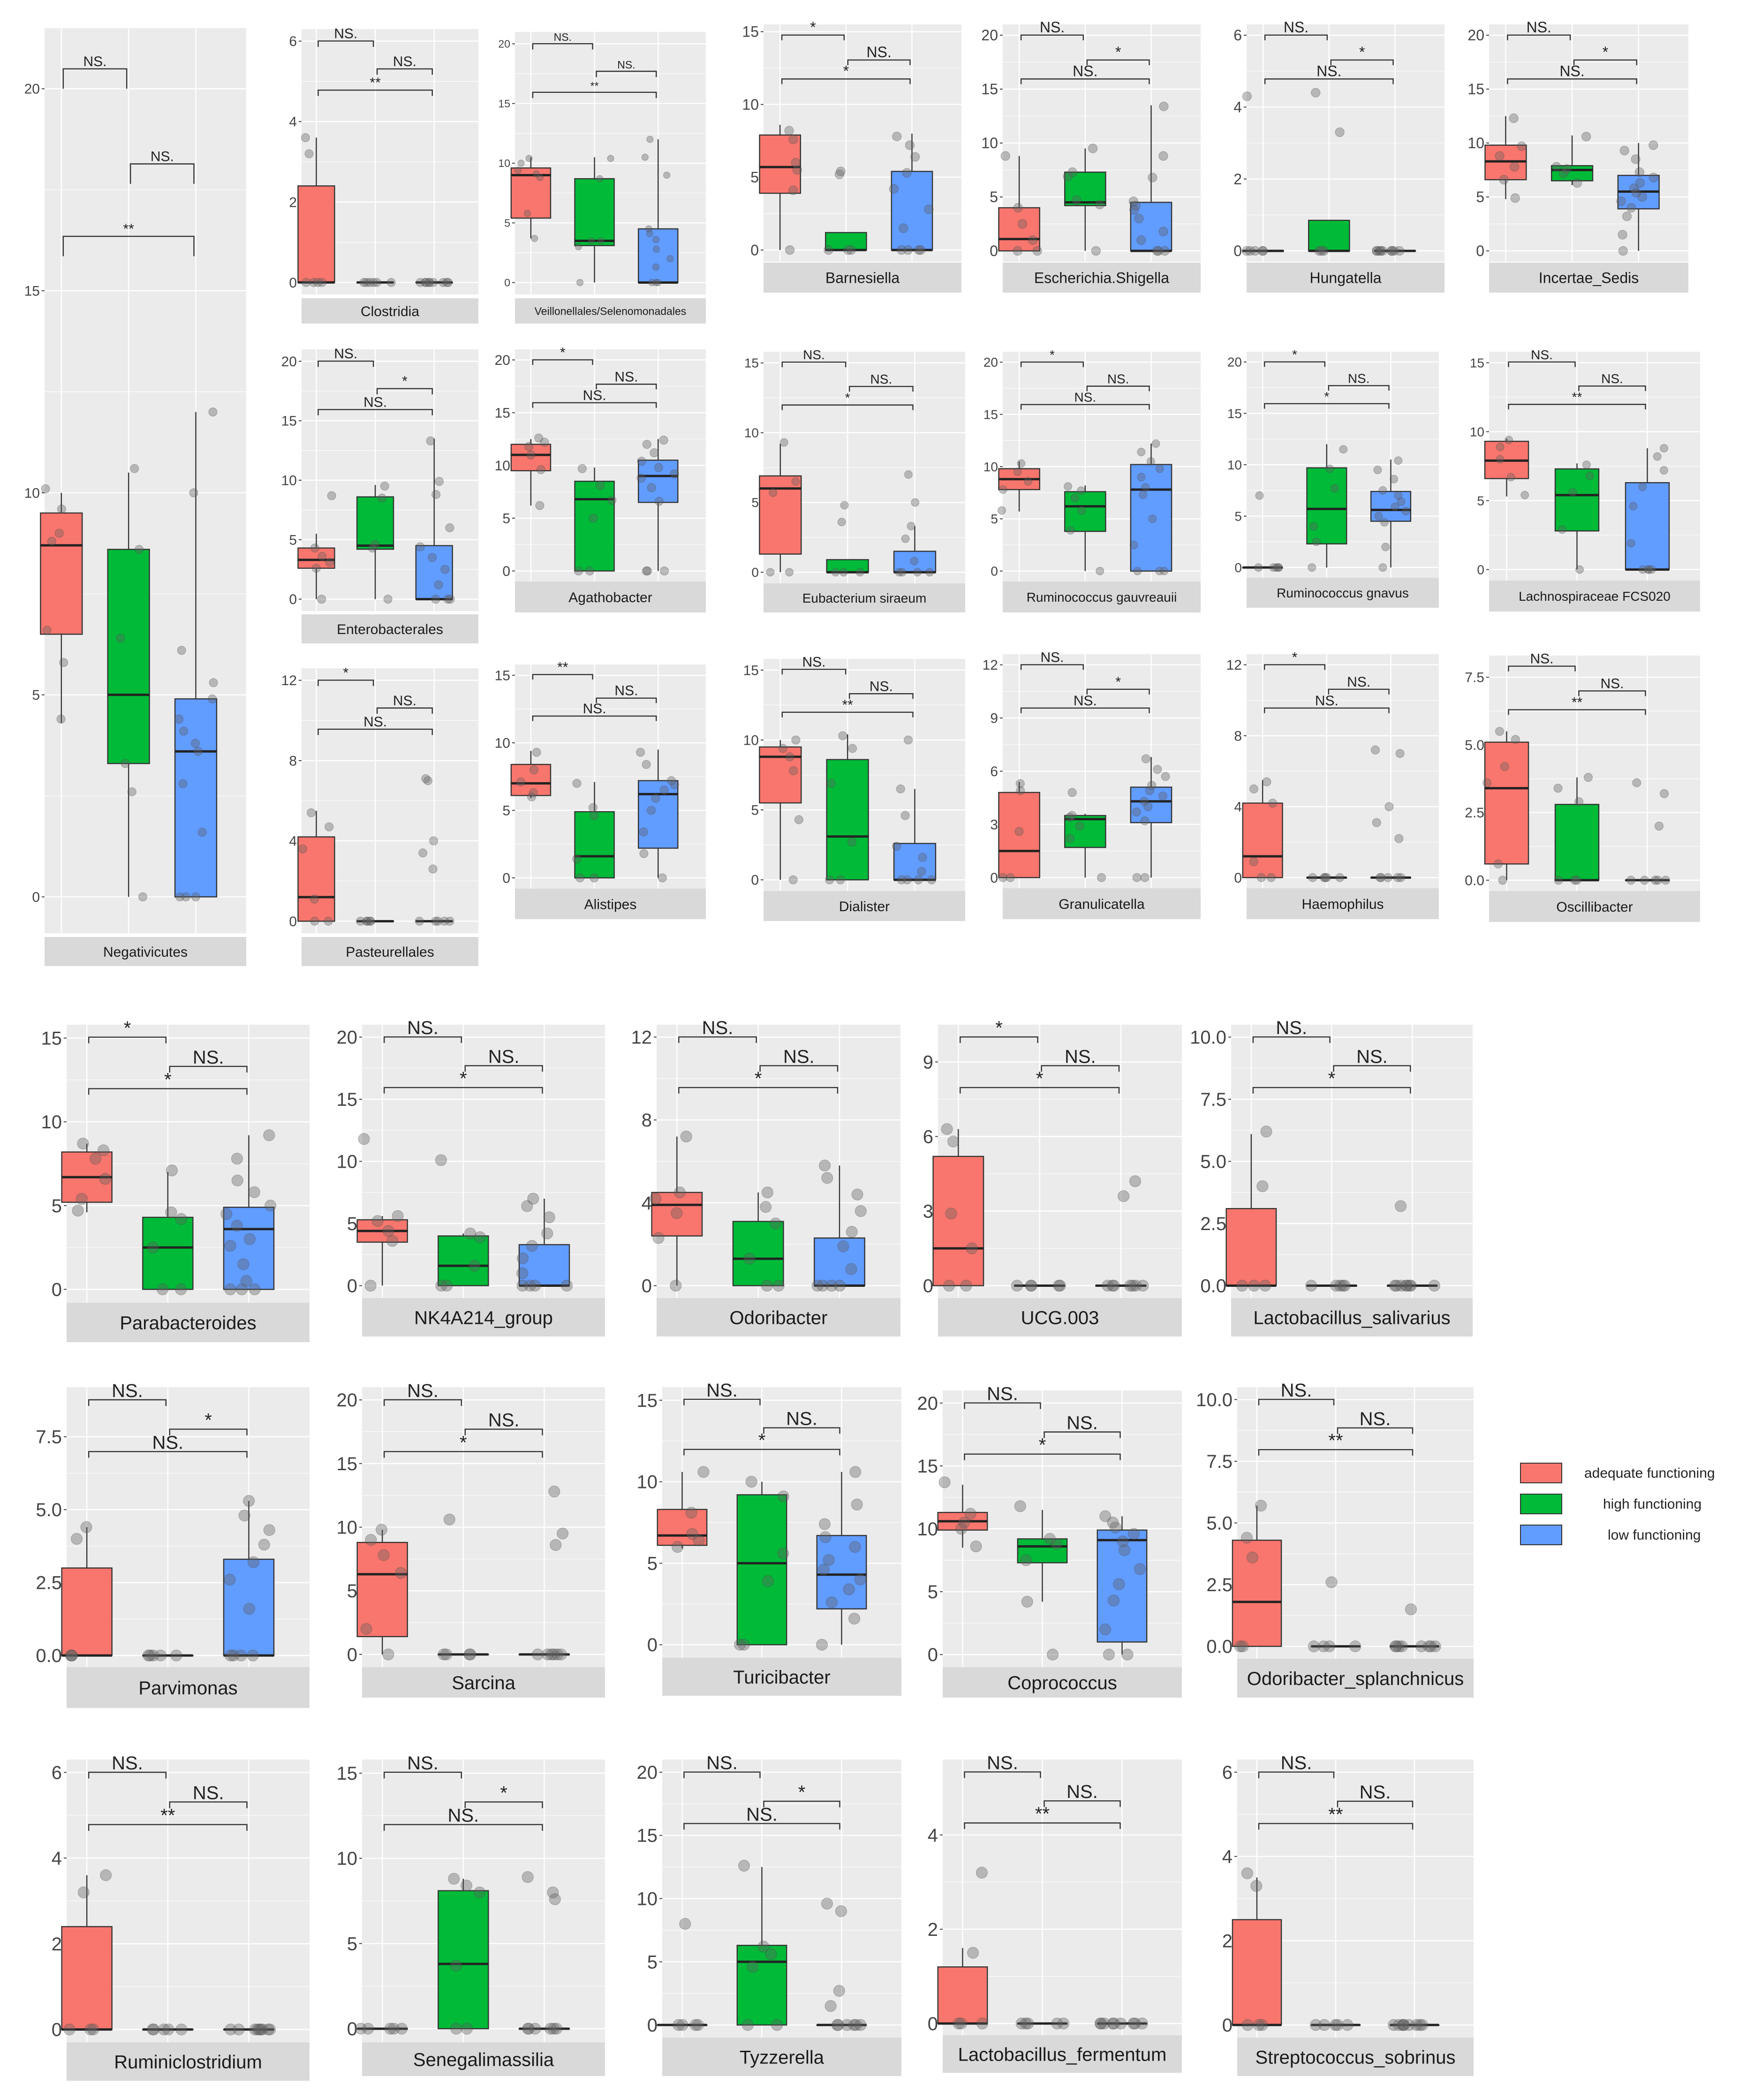  What do you see at coordinates (647, 1772) in the screenshot?
I see `y-tick-label: 20` at bounding box center [647, 1772].